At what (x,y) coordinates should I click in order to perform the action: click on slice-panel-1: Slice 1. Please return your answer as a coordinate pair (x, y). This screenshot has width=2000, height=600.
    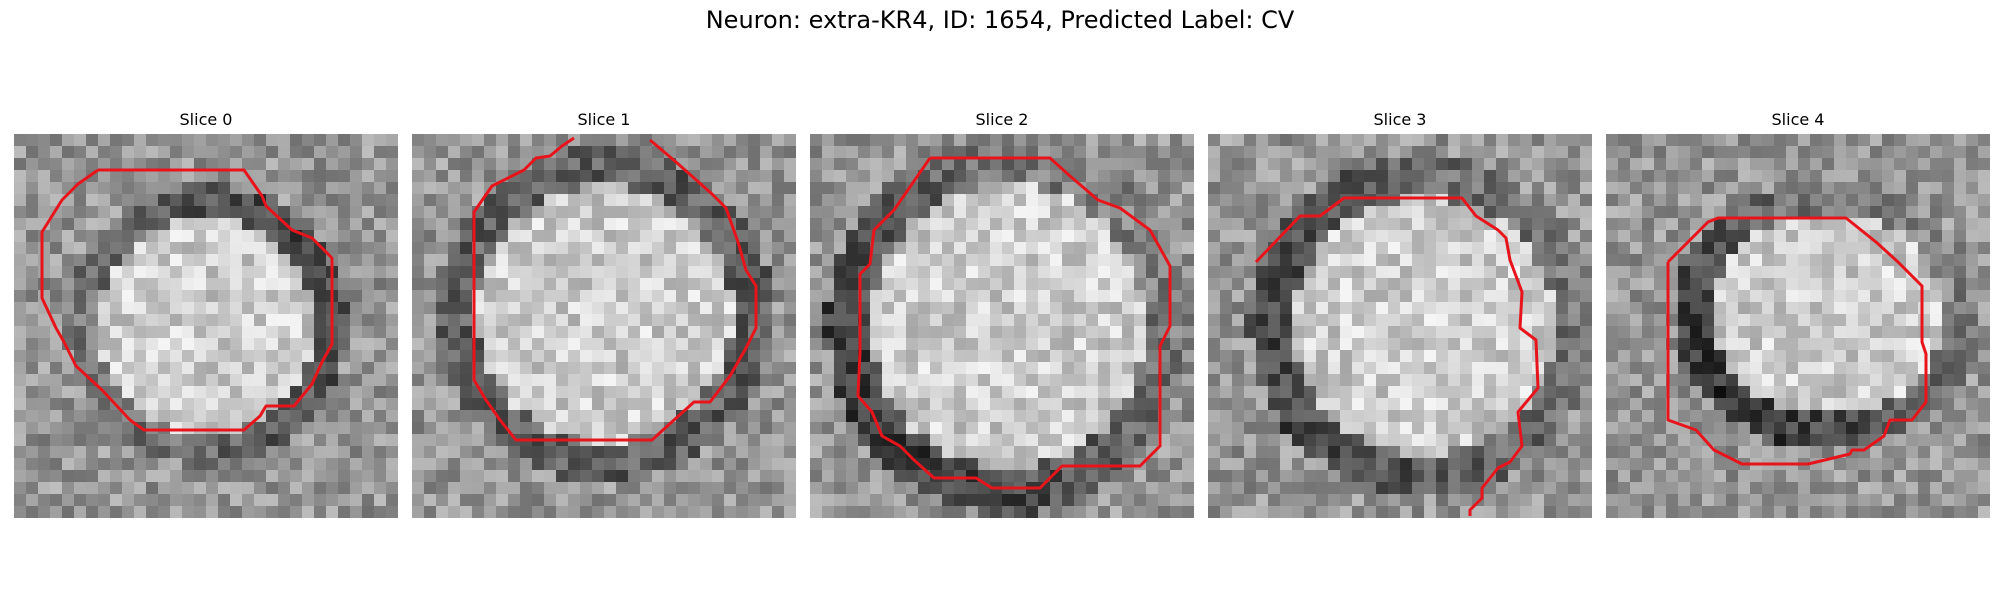
    Looking at the image, I should click on (604, 313).